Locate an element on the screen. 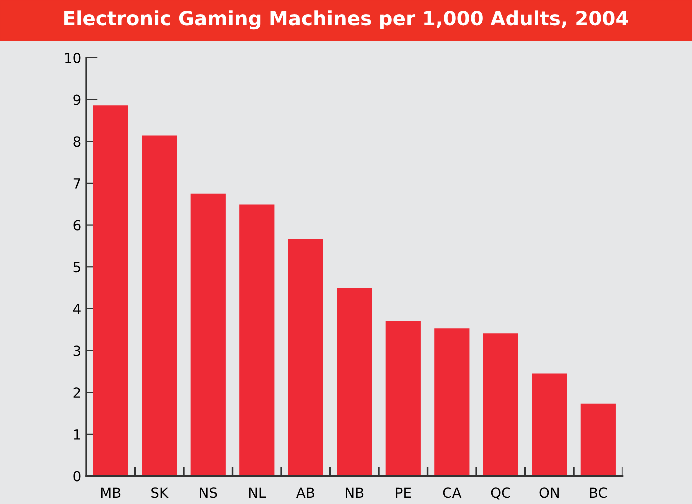 The width and height of the screenshot is (692, 504). y-tick-label: 0 is located at coordinates (77, 476).